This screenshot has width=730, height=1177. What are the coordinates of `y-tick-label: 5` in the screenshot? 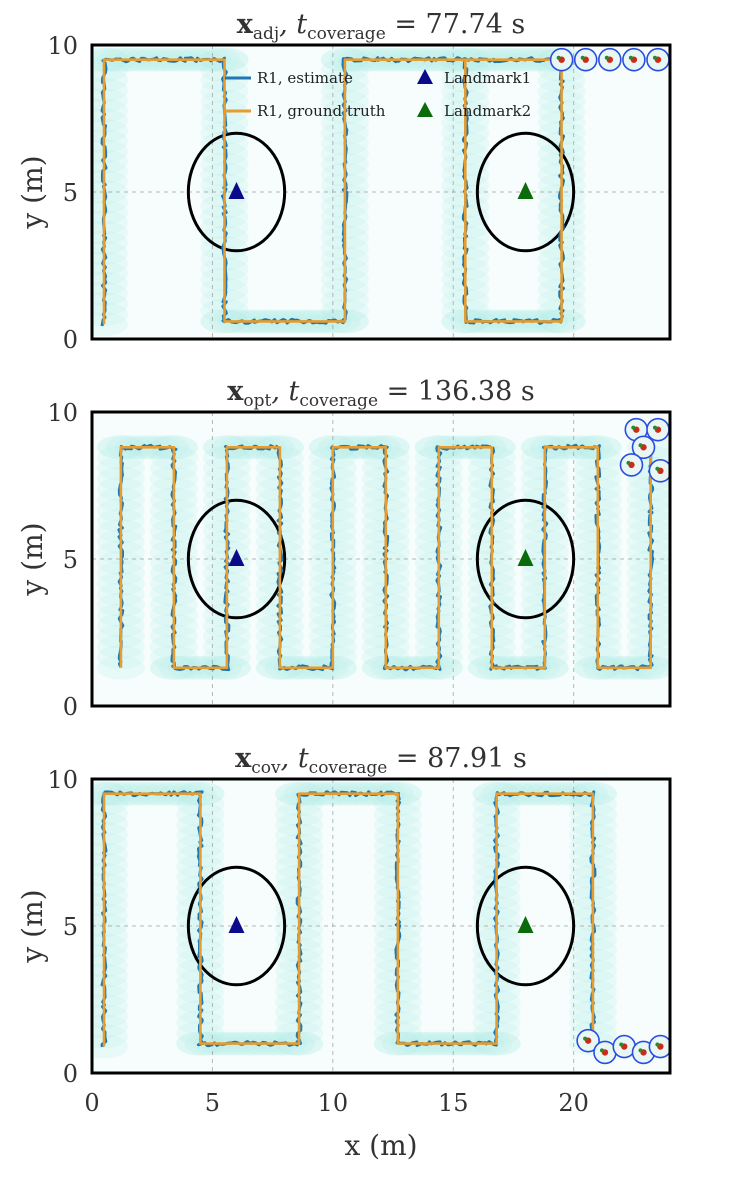 It's located at (70, 560).